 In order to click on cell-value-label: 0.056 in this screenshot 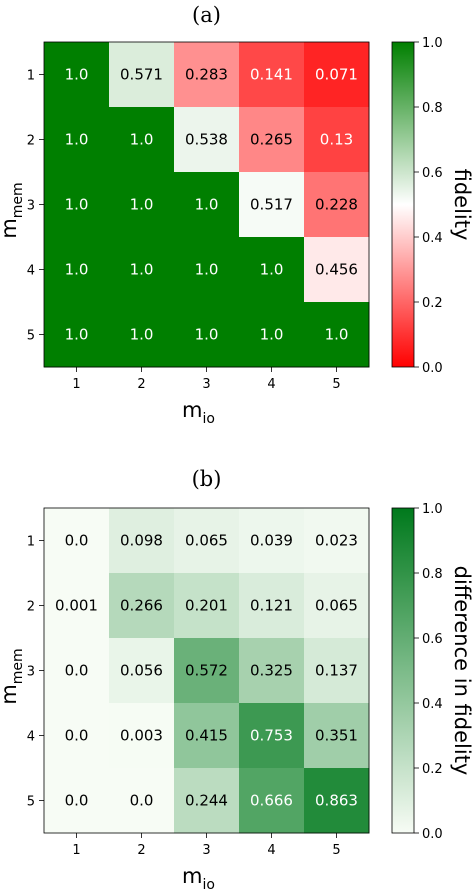, I will do `click(141, 671)`.